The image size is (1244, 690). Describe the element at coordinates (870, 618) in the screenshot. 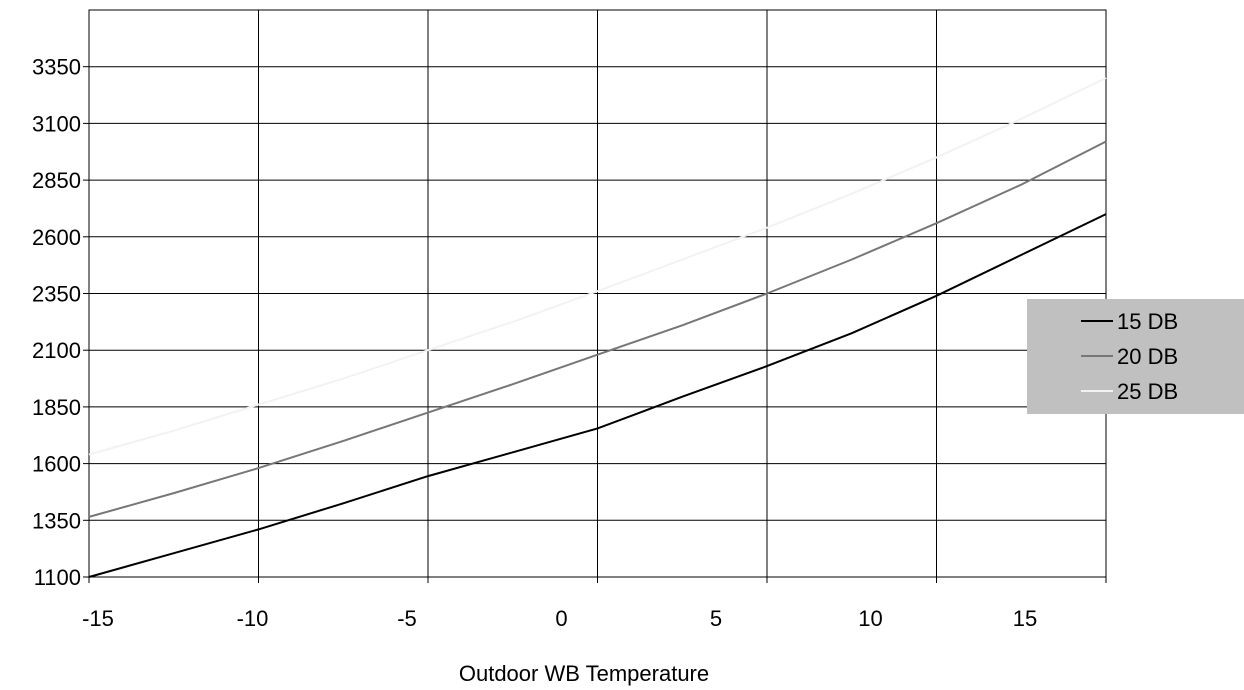

I see `x-tick-label: 10` at that location.